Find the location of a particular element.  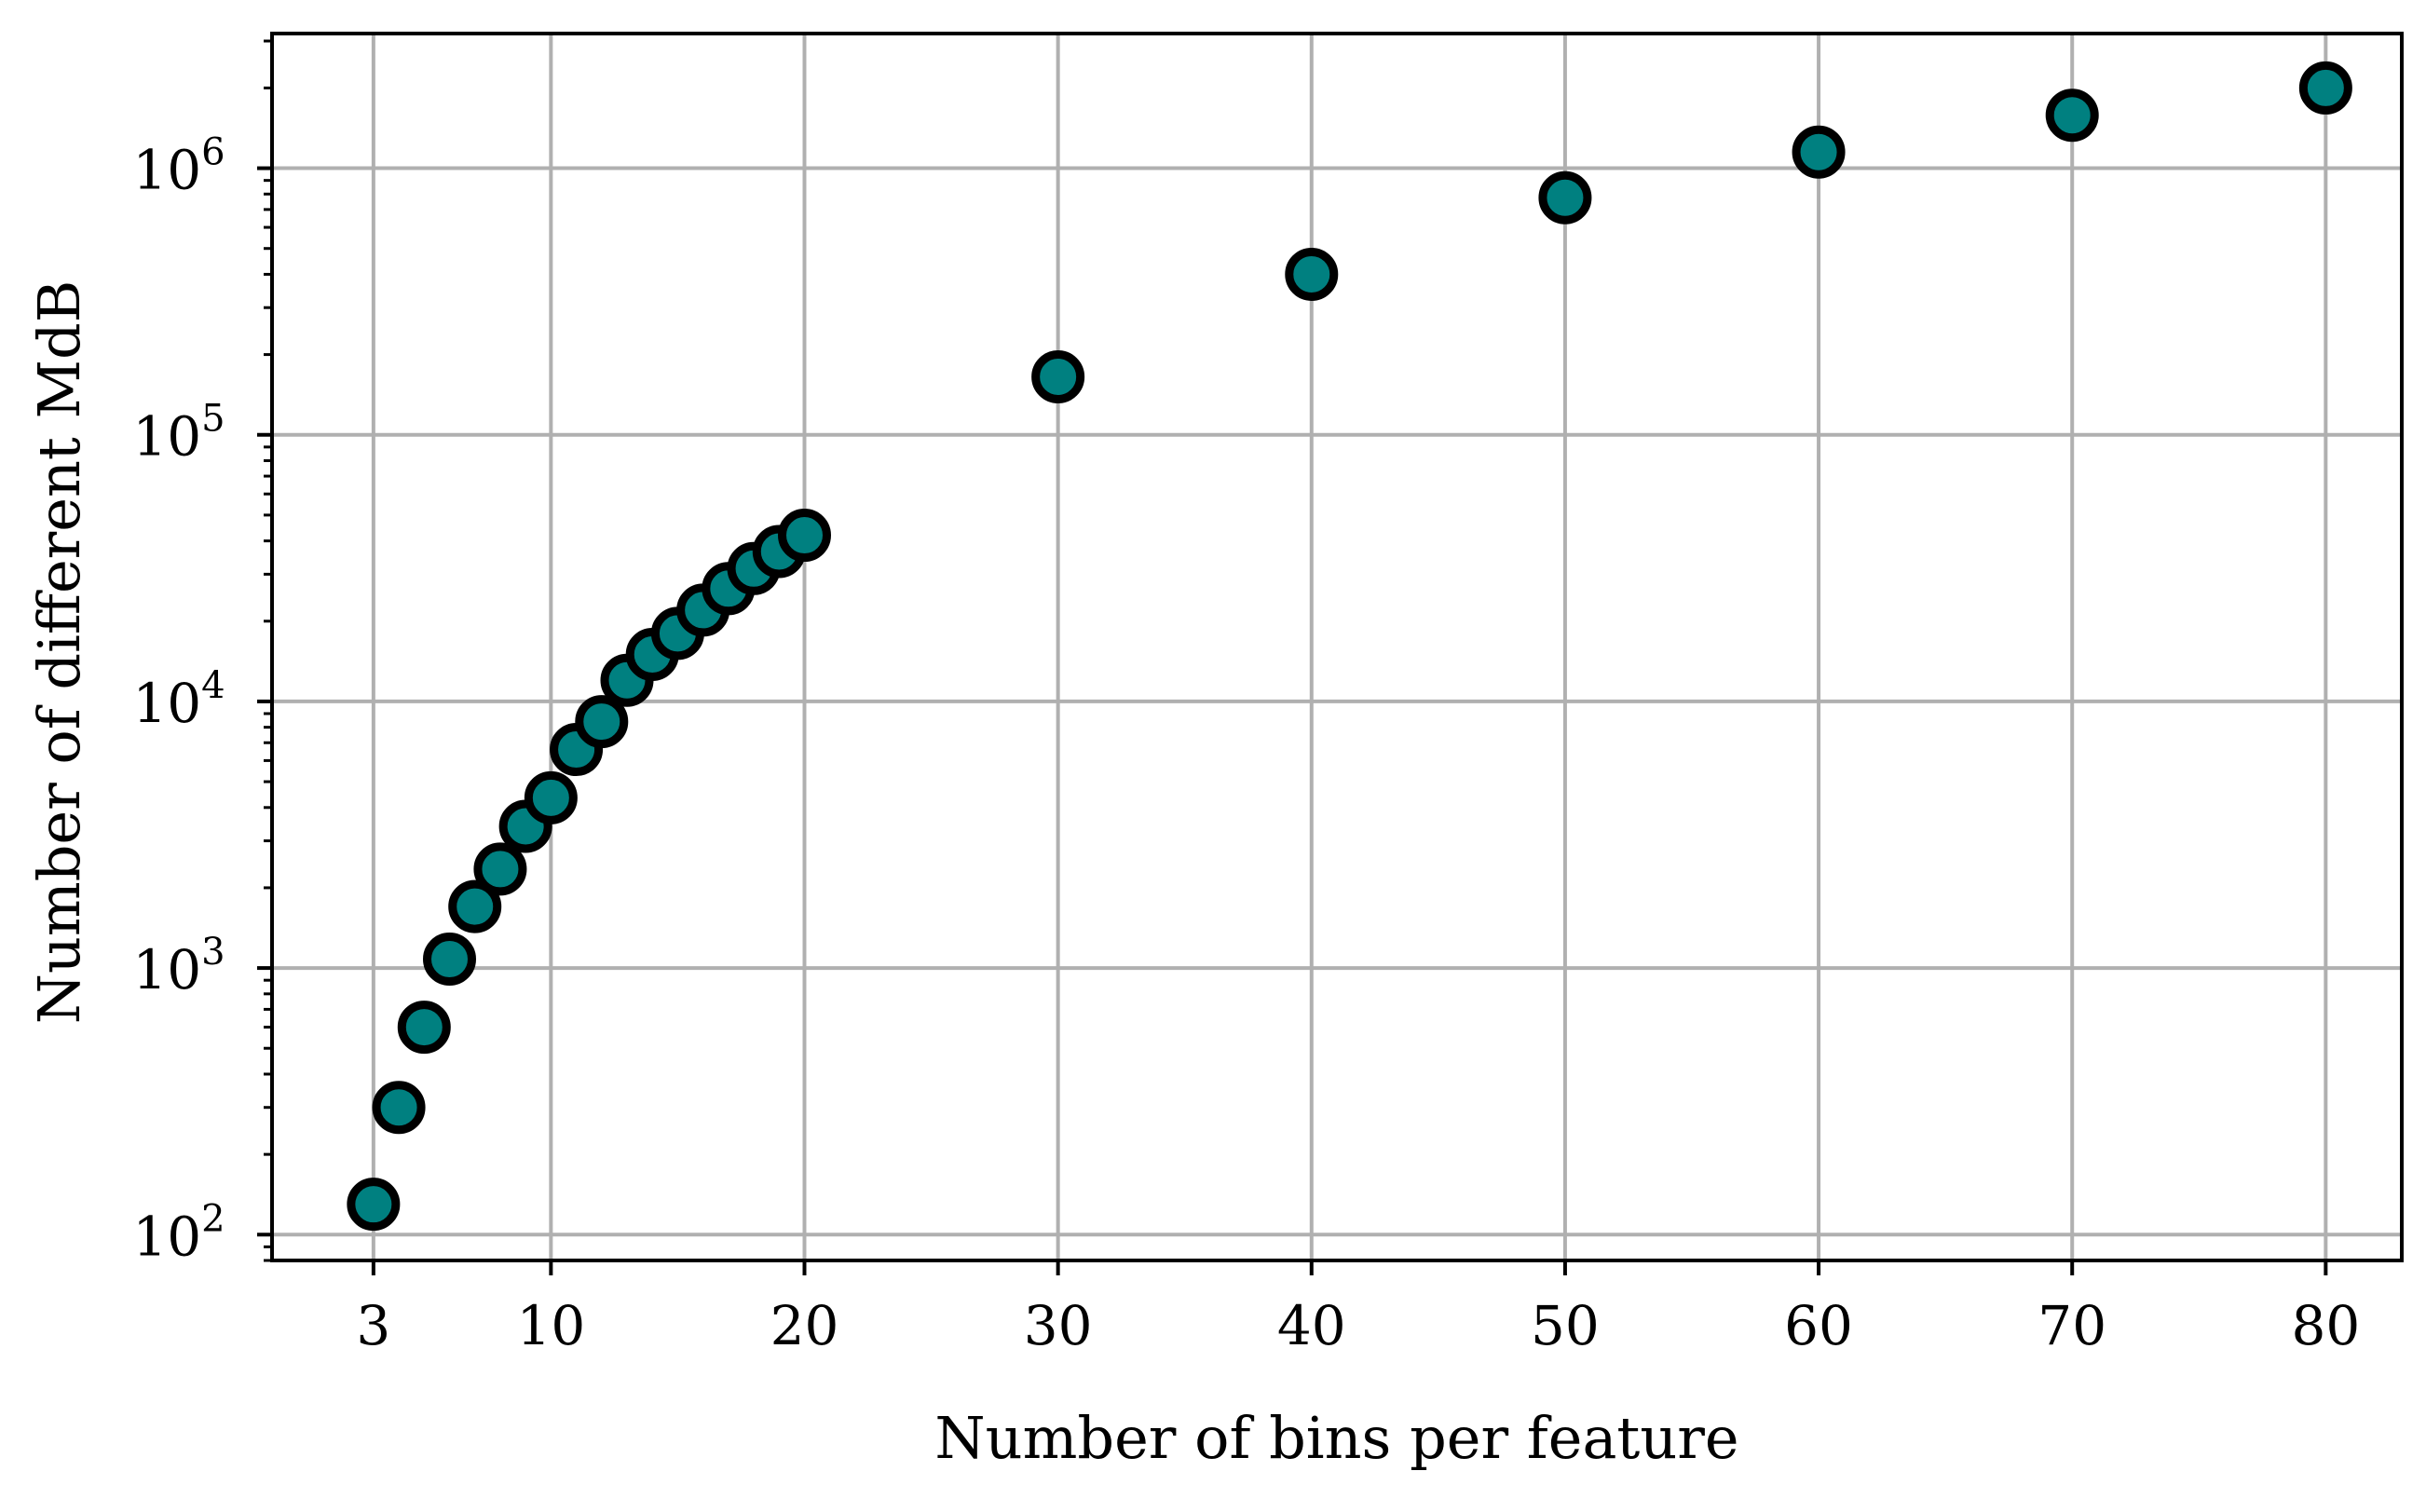

y-tick-label: 10⁴ is located at coordinates (178, 699).